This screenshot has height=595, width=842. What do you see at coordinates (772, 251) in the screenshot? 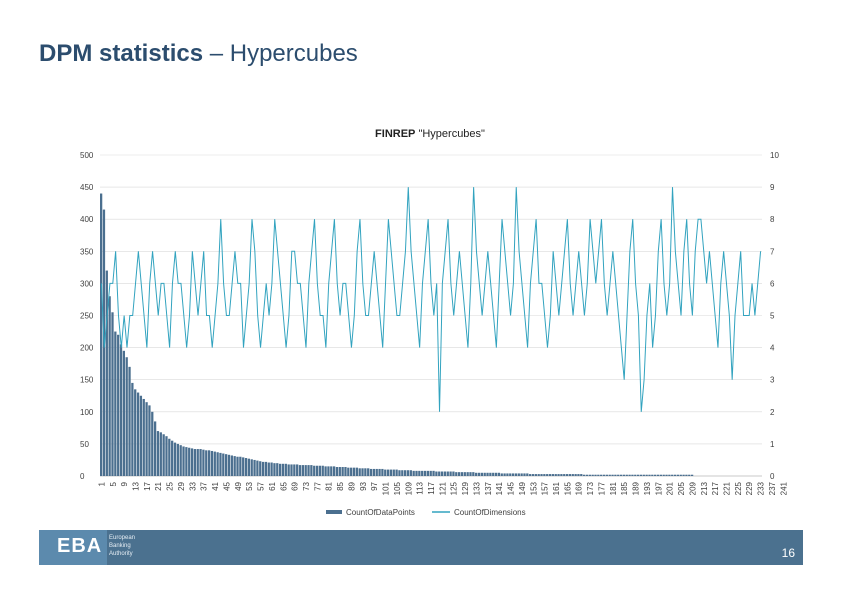
I see `right-tick-label: 7` at bounding box center [772, 251].